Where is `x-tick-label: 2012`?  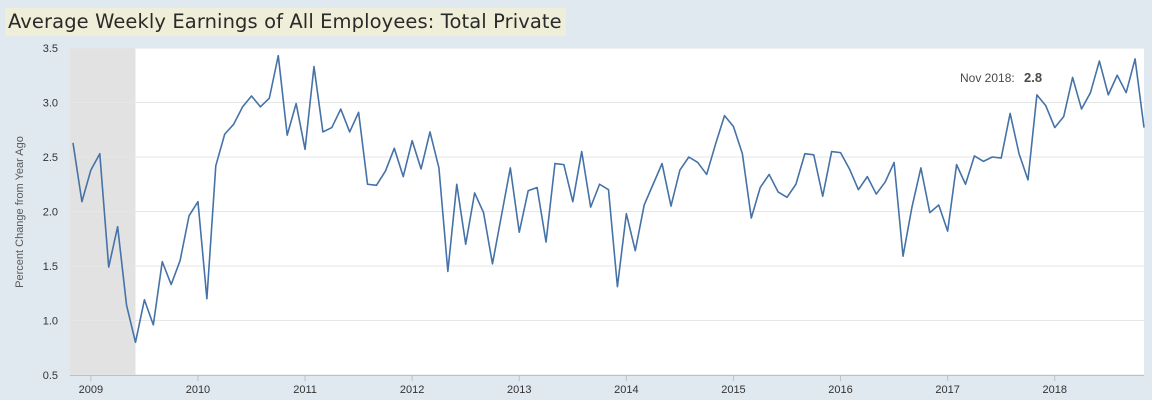
x-tick-label: 2012 is located at coordinates (412, 390).